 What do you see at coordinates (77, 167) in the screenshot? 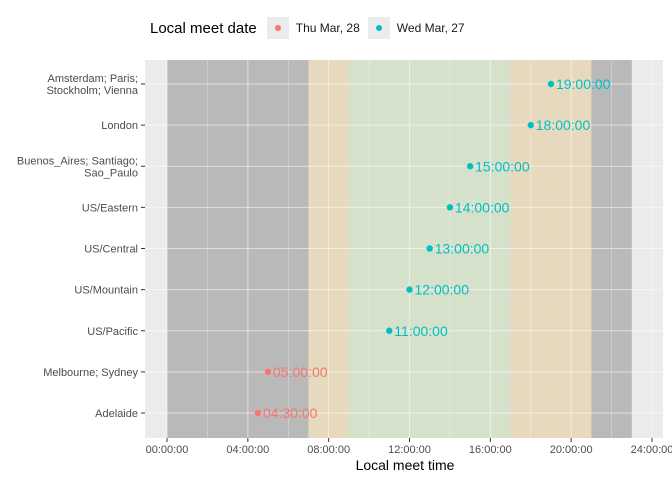
I see `y-tick-label: Buenos_Aires; Santiago; Sao_Paulo` at bounding box center [77, 167].